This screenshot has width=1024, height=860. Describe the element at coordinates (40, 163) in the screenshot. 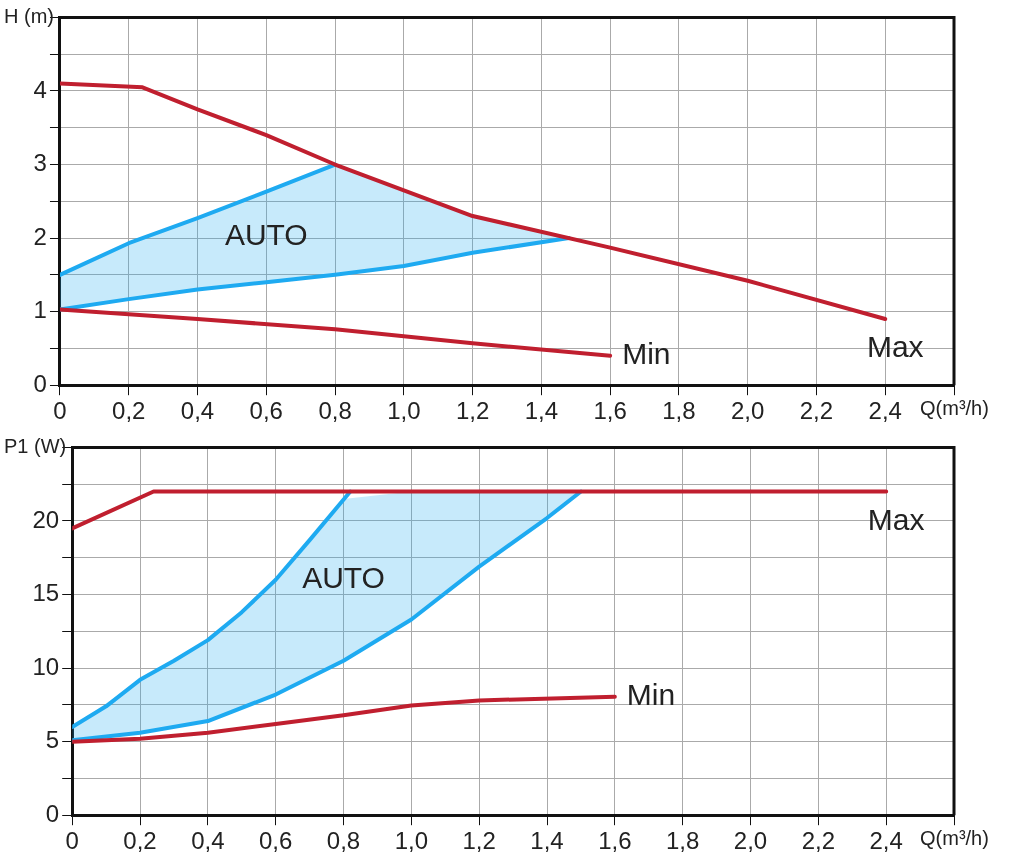

I see `y-tick-label: 3` at that location.